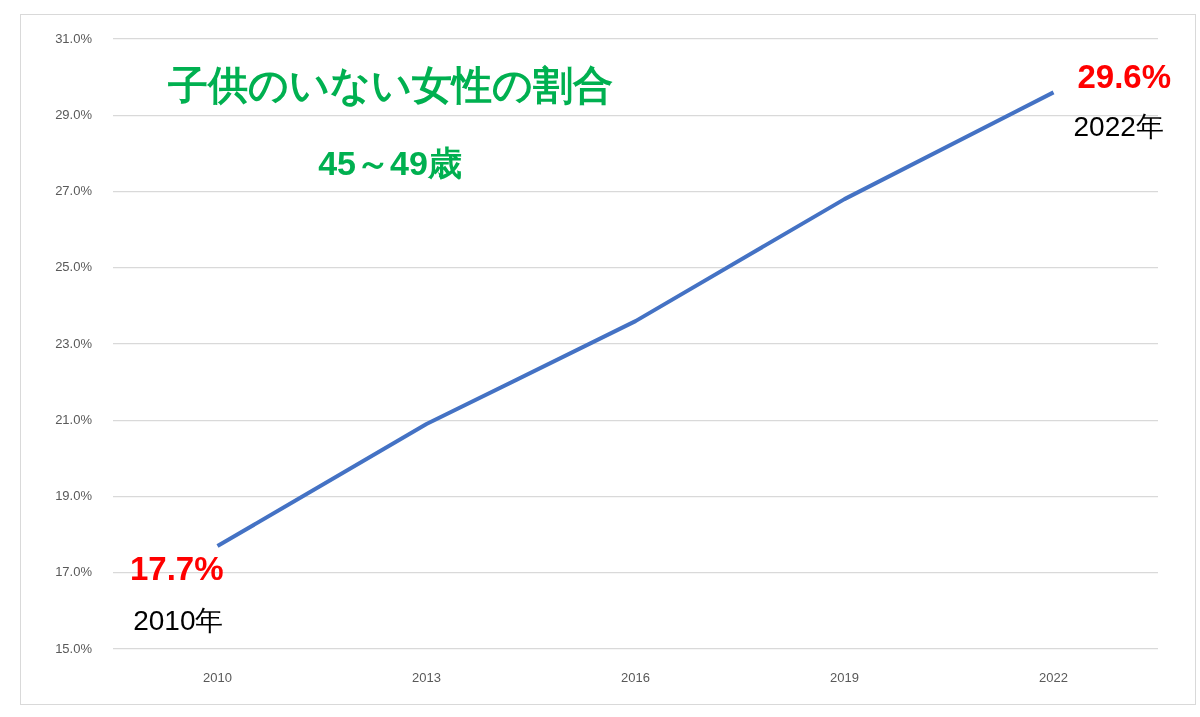  Describe the element at coordinates (635, 678) in the screenshot. I see `x-tick-label: 2016` at that location.